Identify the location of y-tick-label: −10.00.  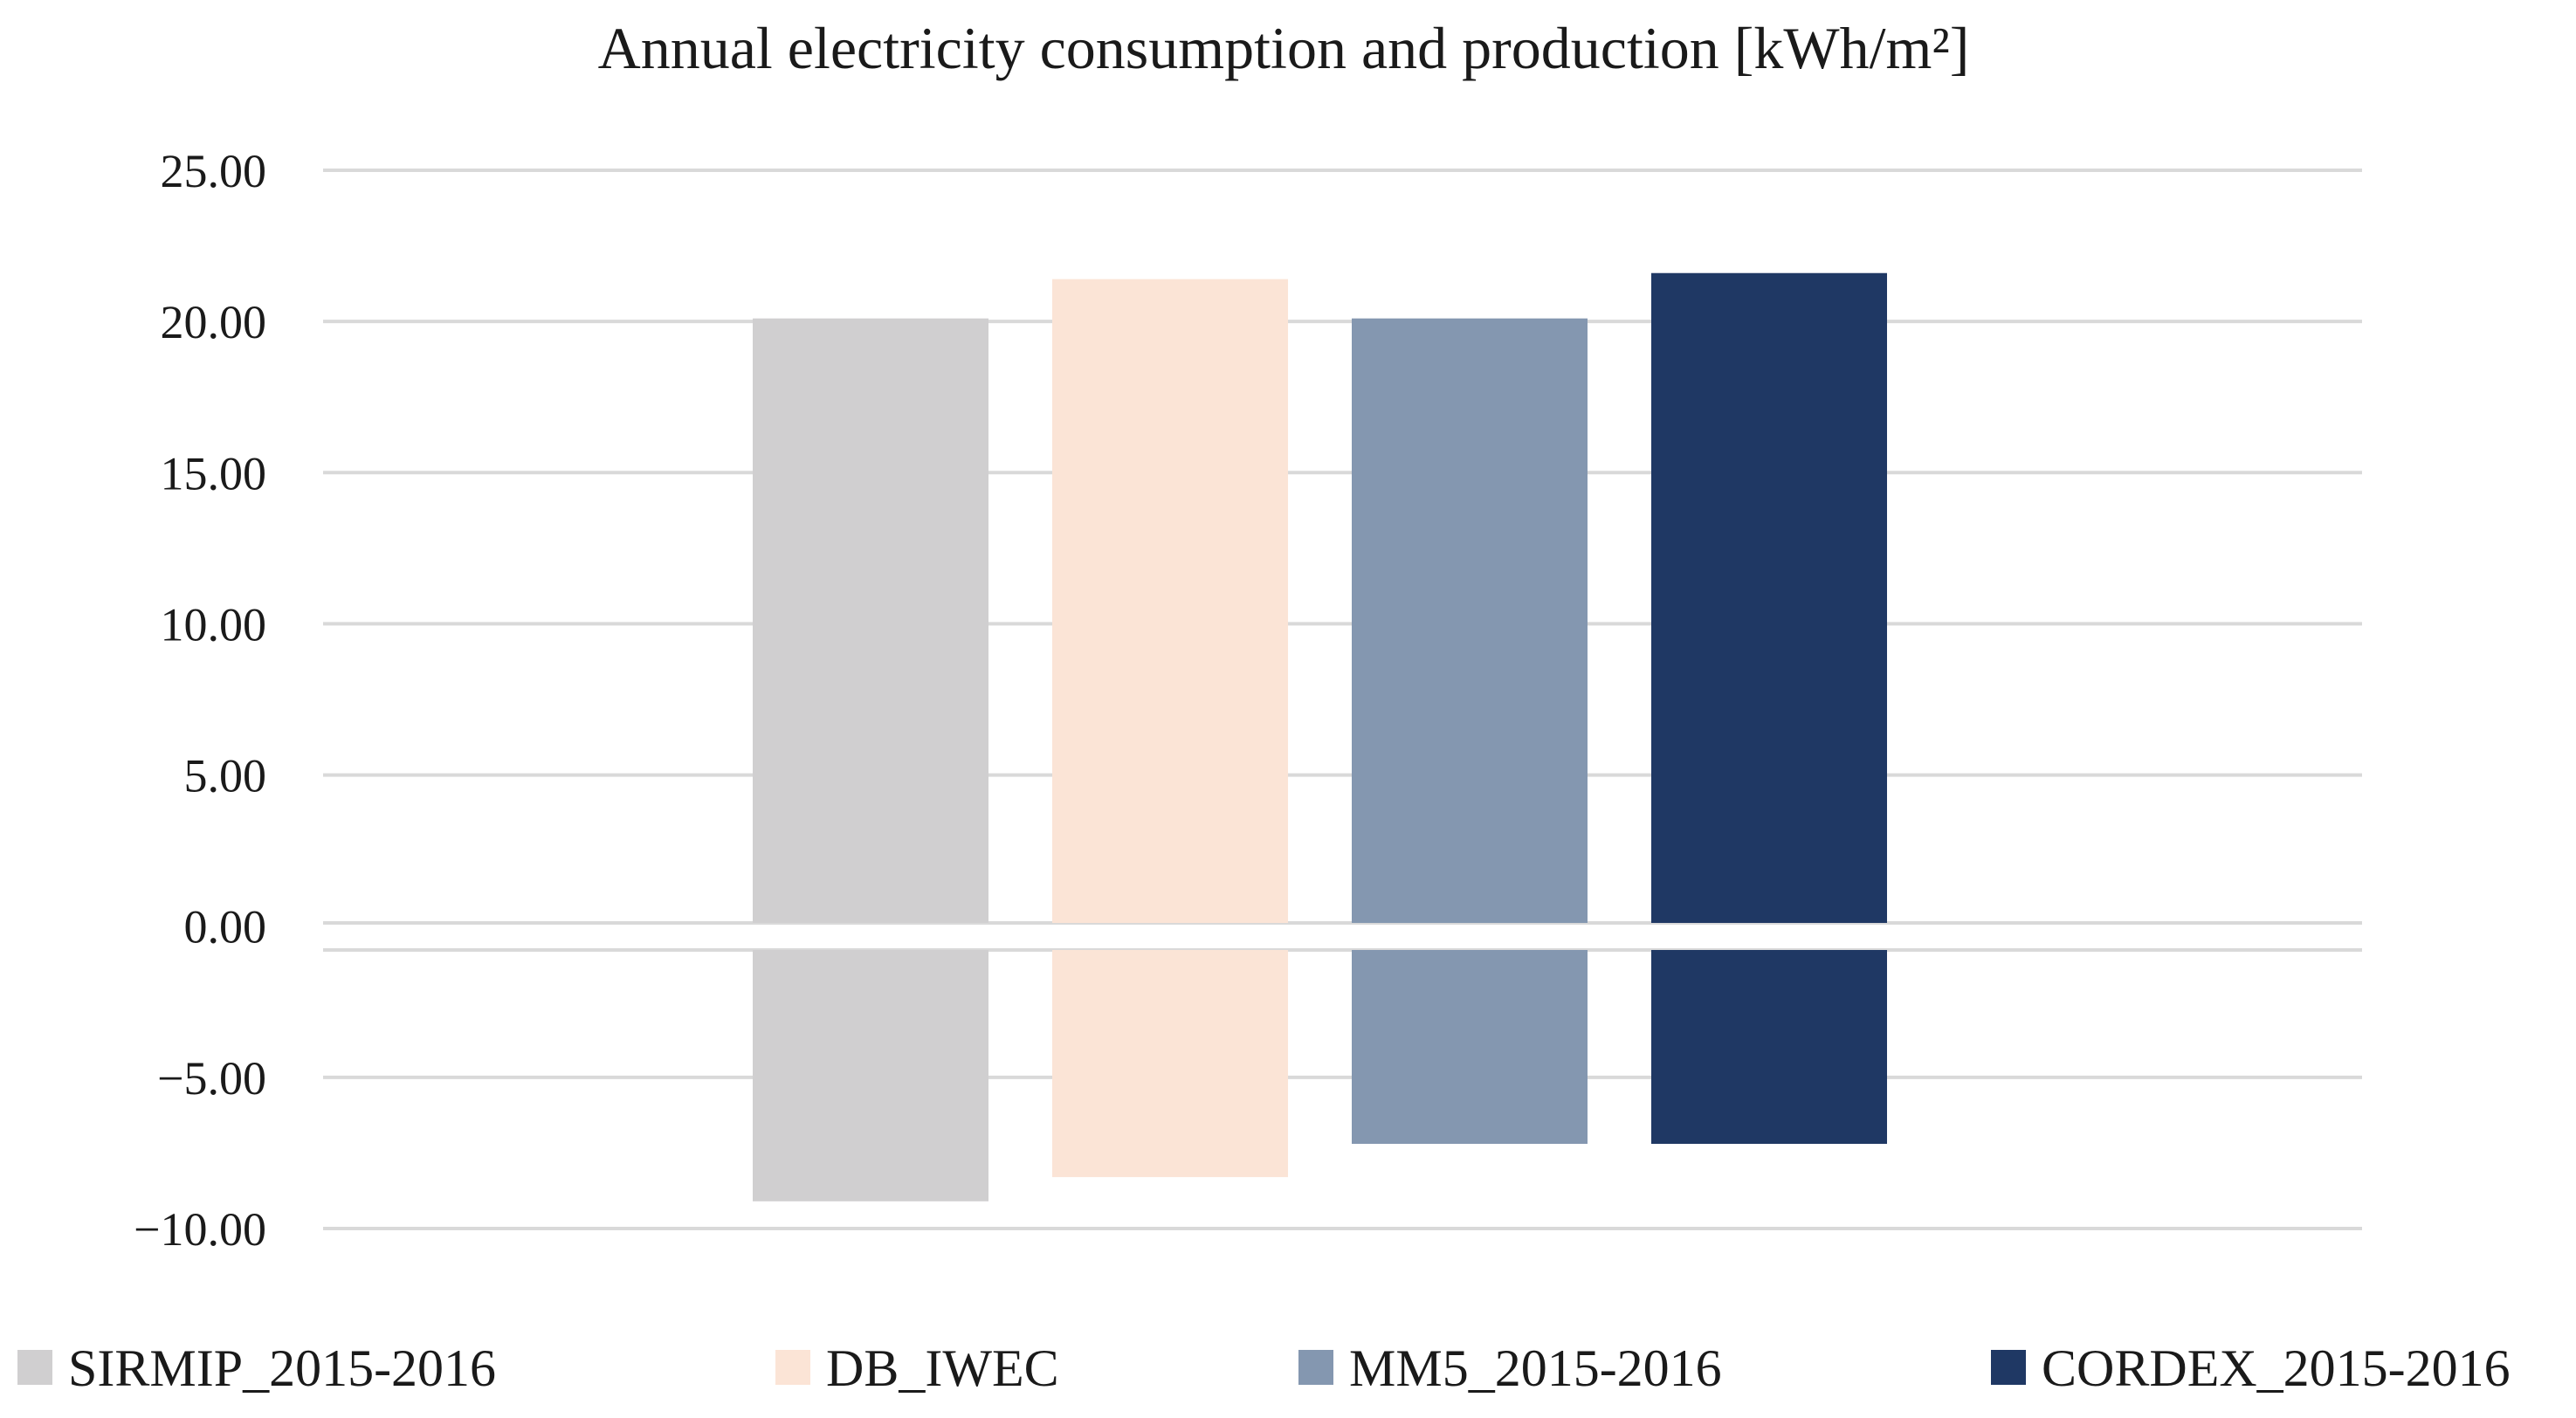
(200, 1229).